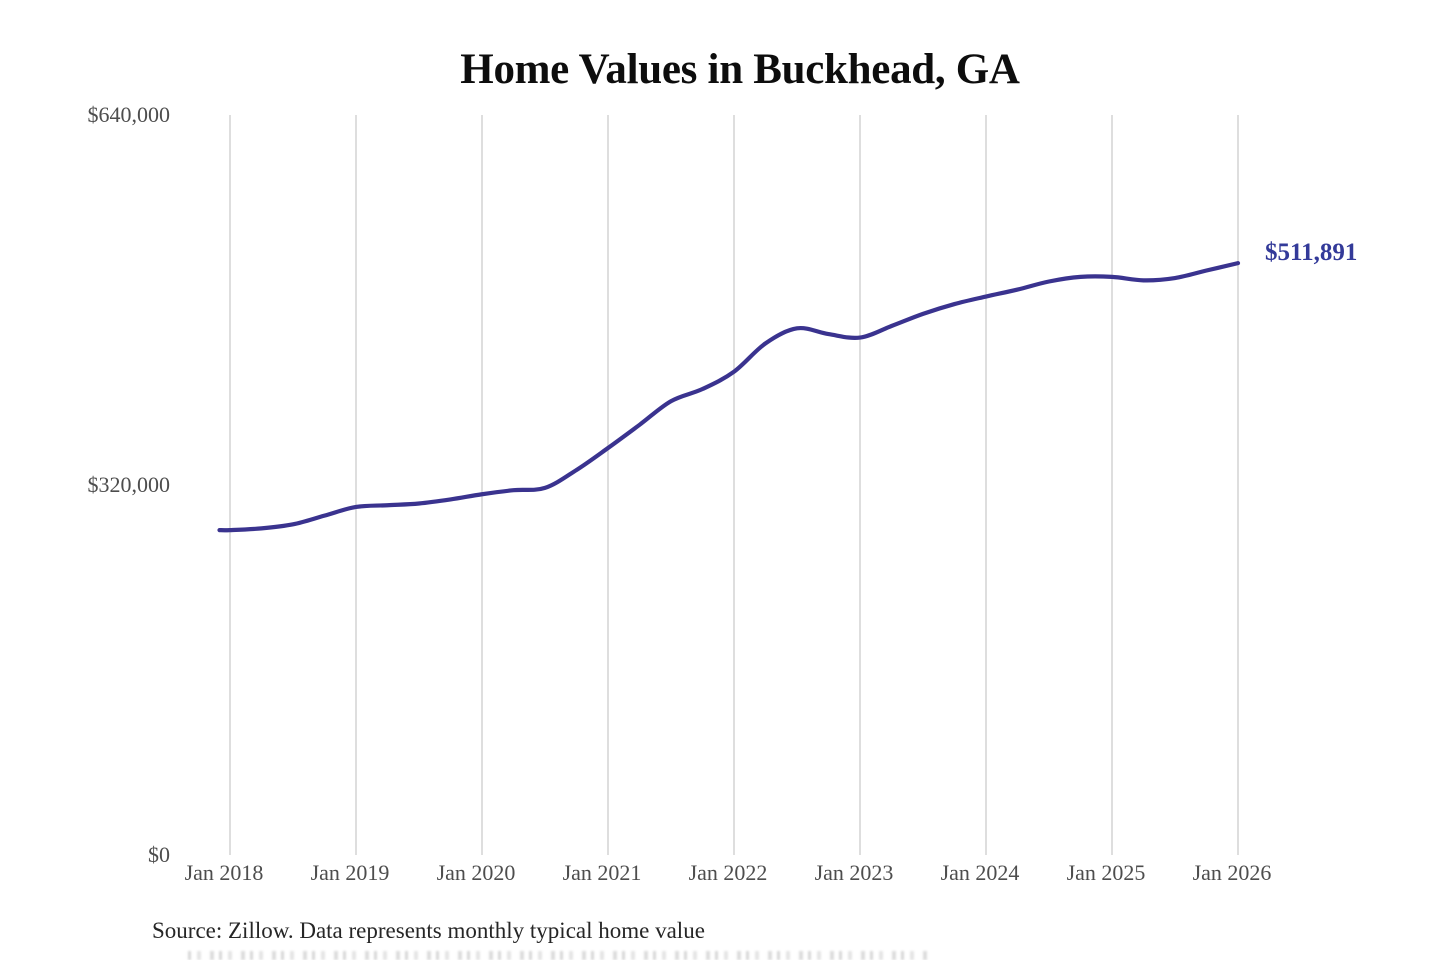 This screenshot has width=1440, height=960. I want to click on x-tick-label: Jan 2020, so click(476, 872).